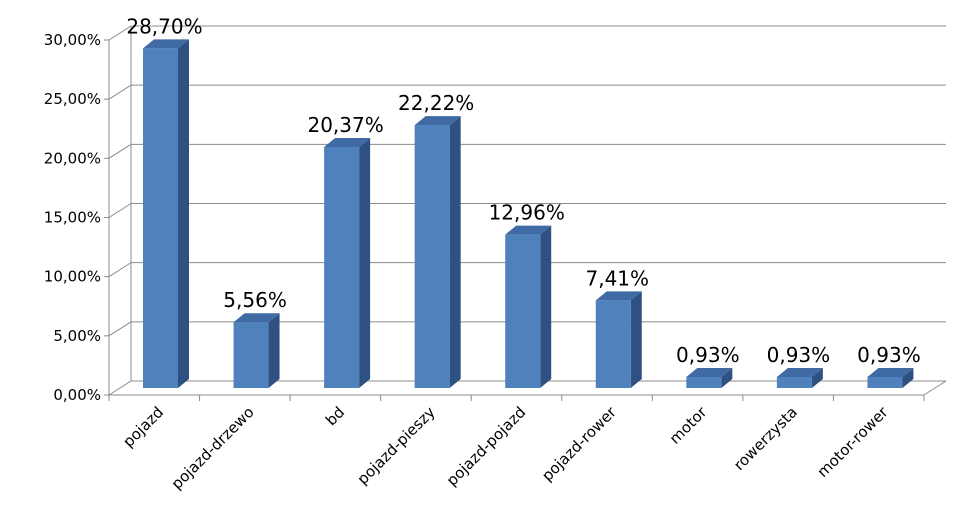 This screenshot has width=980, height=517. Describe the element at coordinates (765, 438) in the screenshot. I see `category-label: rowerzysta` at that location.